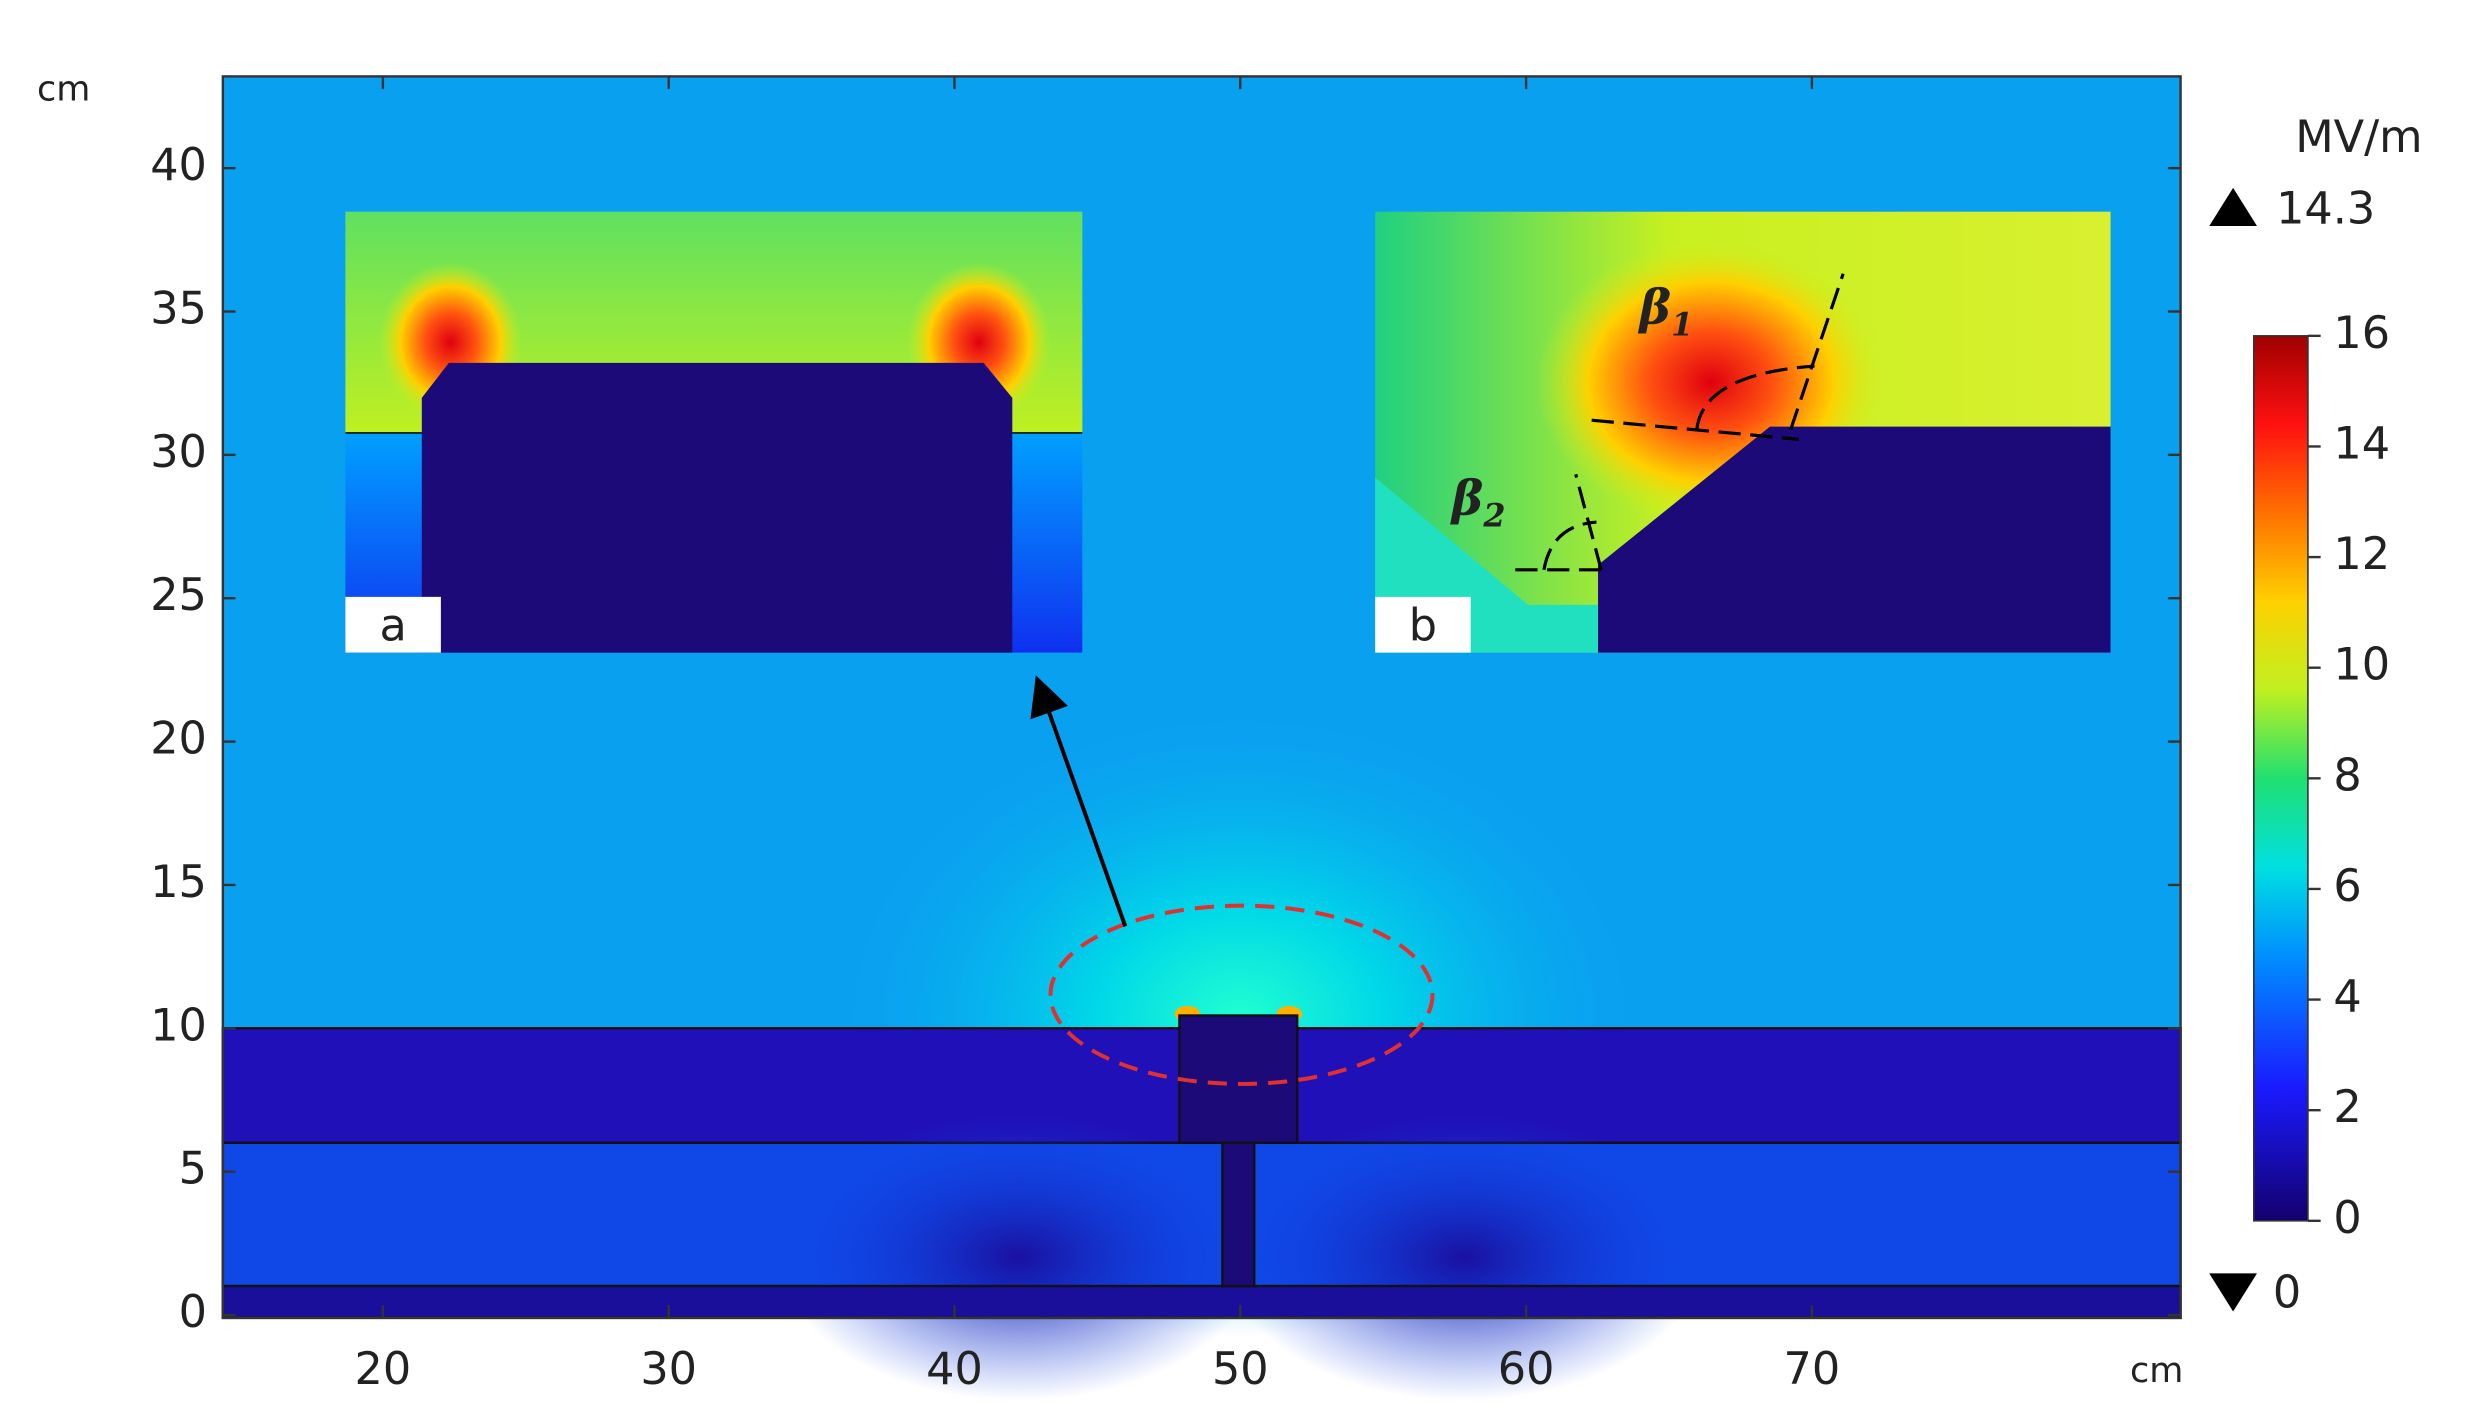 This screenshot has width=2483, height=1415. I want to click on y-tick-label: 30, so click(178, 452).